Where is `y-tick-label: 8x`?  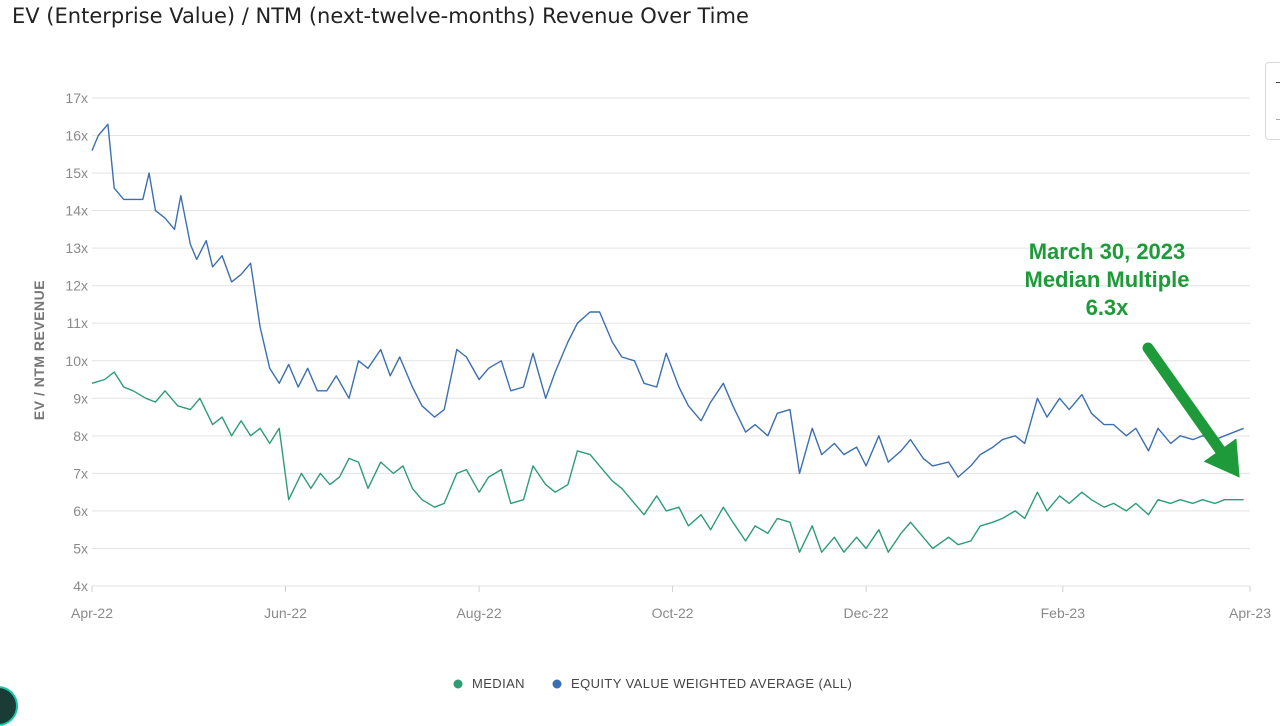 y-tick-label: 8x is located at coordinates (80, 436).